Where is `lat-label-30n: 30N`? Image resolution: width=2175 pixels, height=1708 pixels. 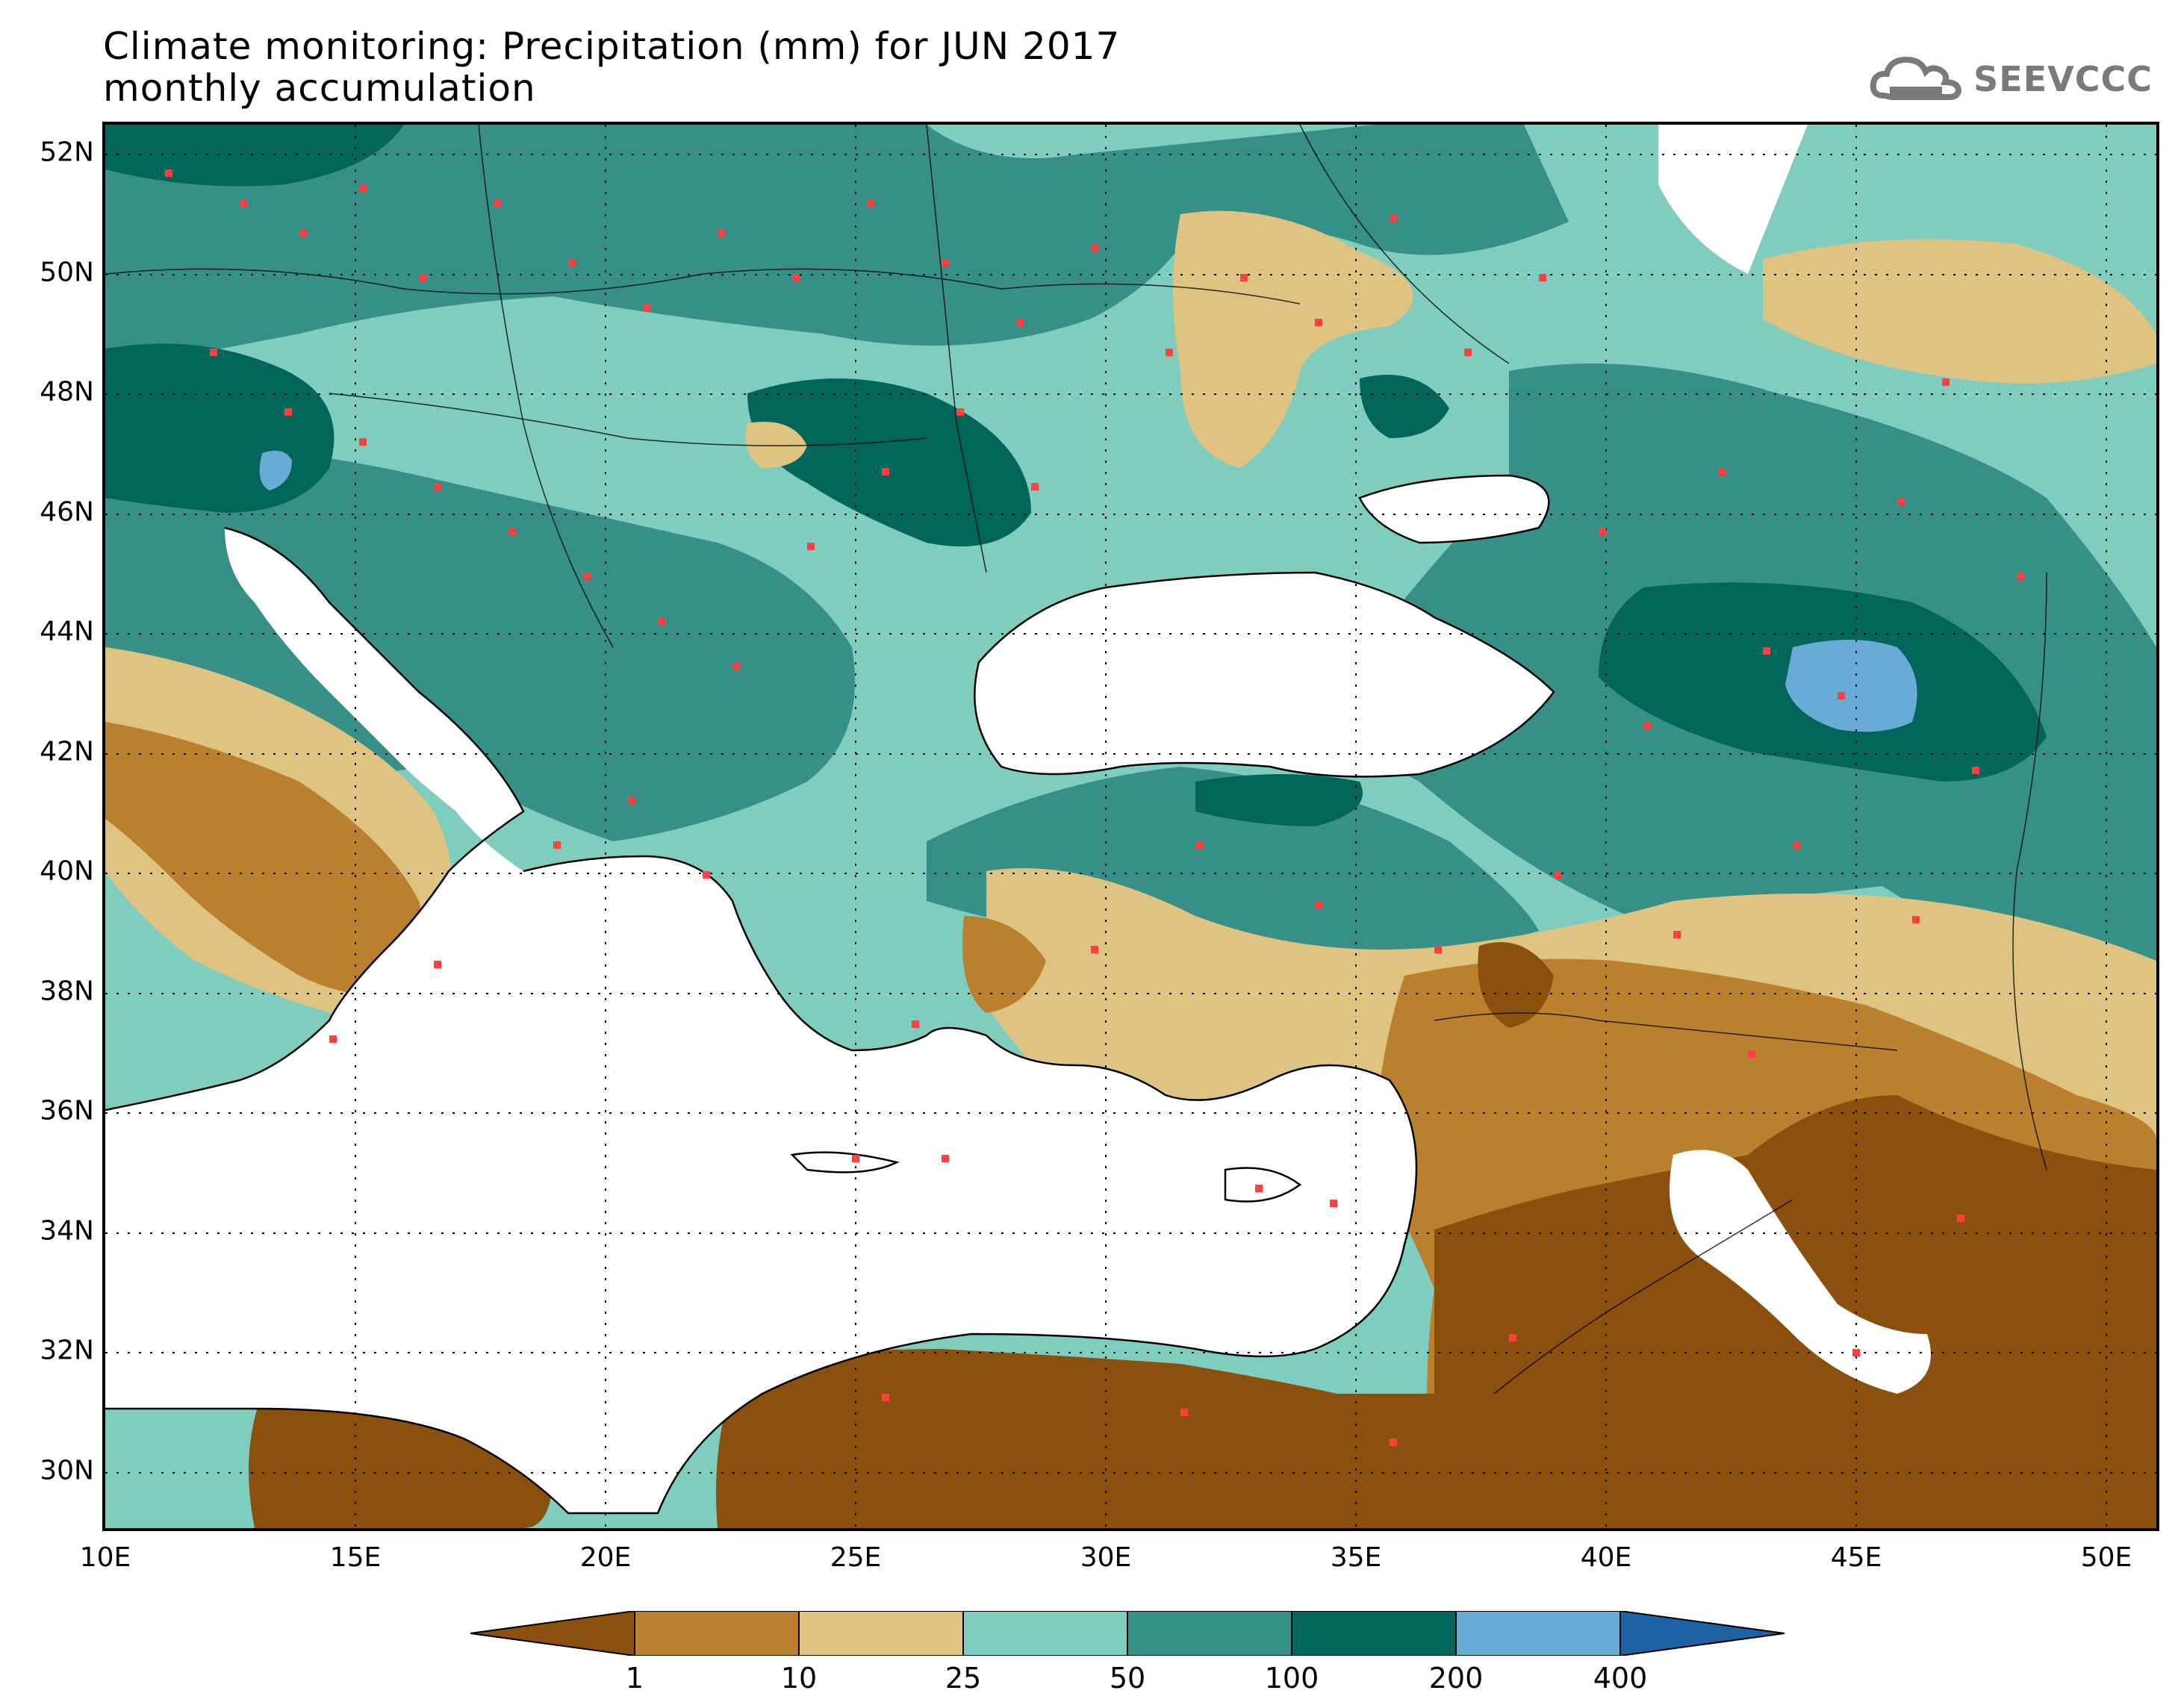 lat-label-30n: 30N is located at coordinates (67, 1470).